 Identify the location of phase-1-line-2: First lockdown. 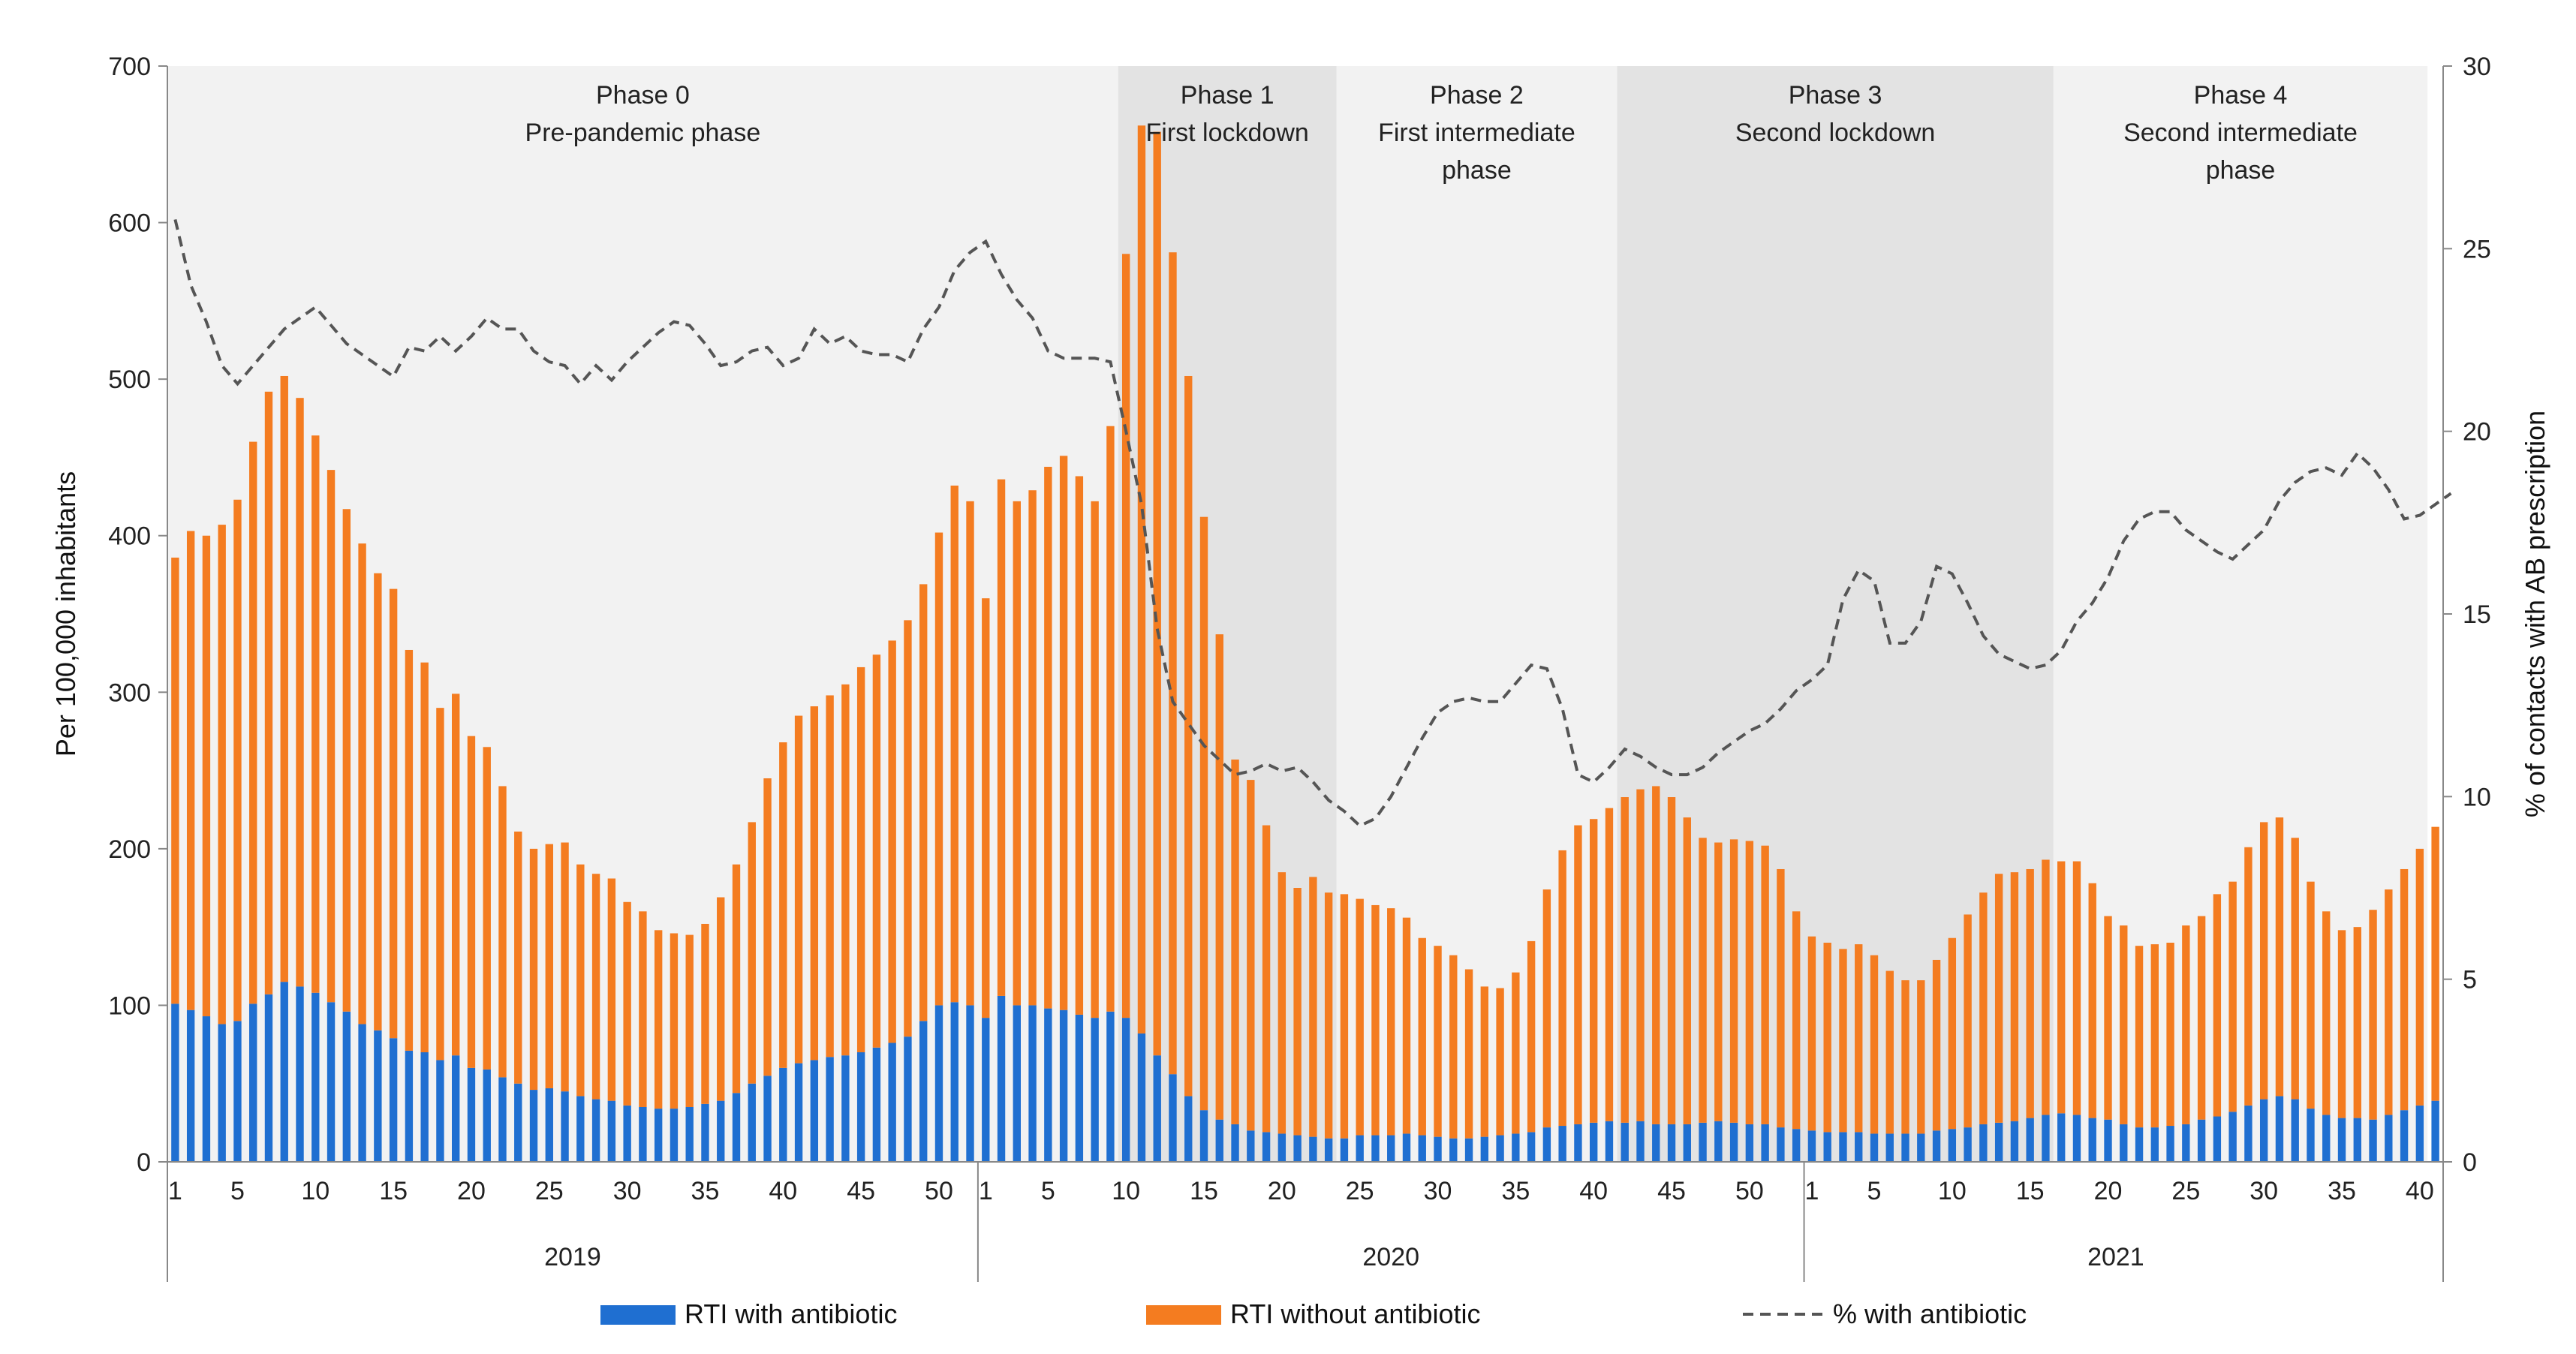
(1227, 133).